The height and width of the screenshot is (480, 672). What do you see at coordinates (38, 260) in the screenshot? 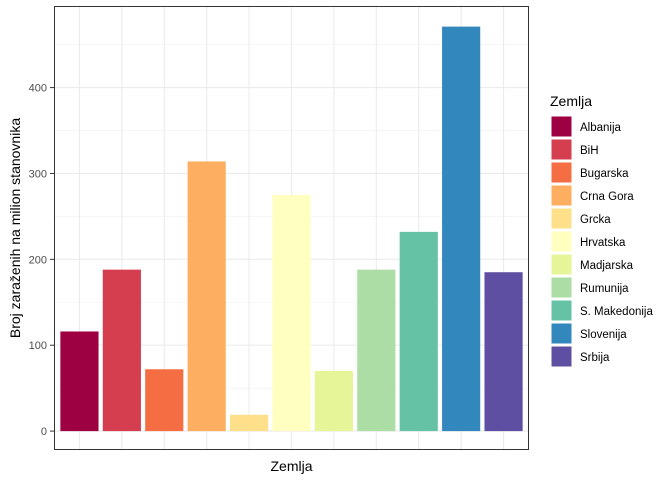
I see `y-tick-label: 200` at bounding box center [38, 260].